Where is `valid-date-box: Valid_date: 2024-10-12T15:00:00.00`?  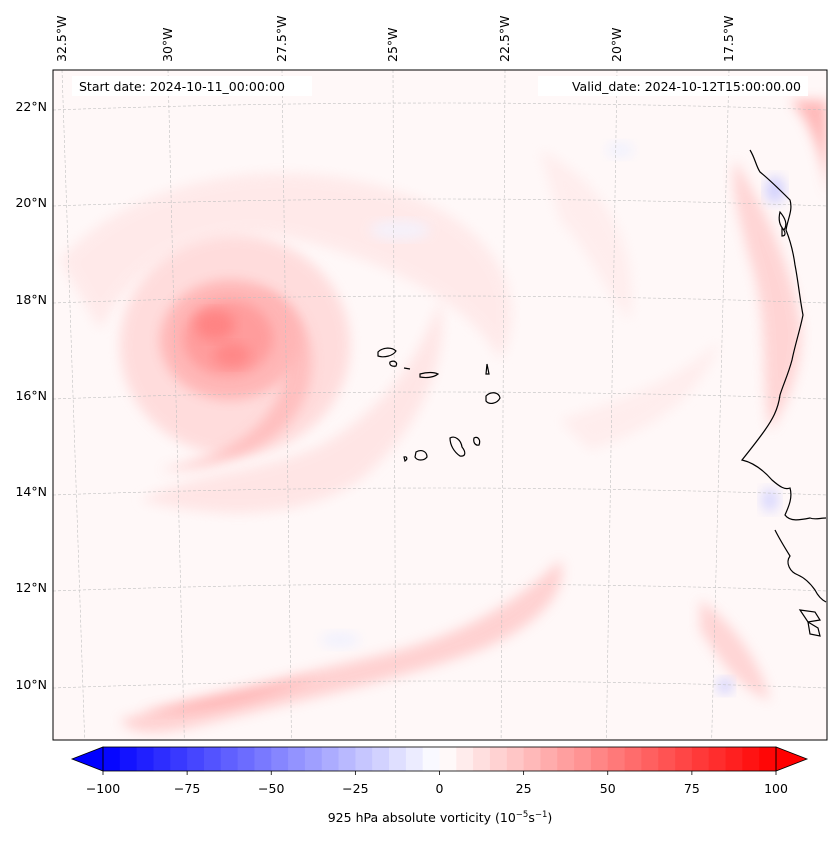 valid-date-box: Valid_date: 2024-10-12T15:00:00.00 is located at coordinates (673, 86).